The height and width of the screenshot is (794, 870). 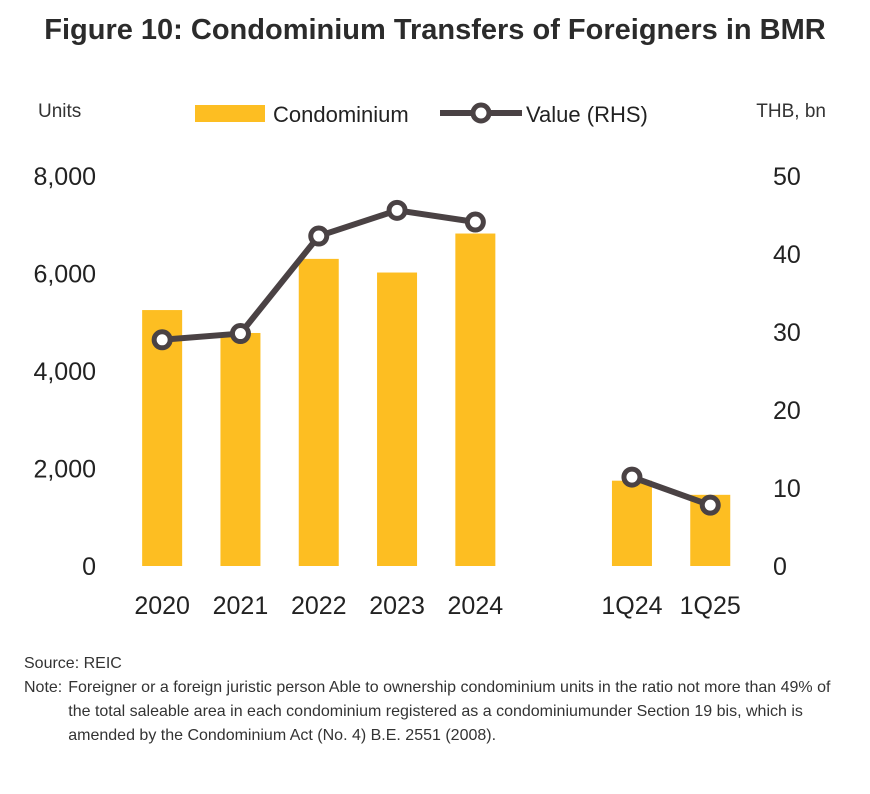 What do you see at coordinates (319, 236) in the screenshot?
I see `value-point-2022` at bounding box center [319, 236].